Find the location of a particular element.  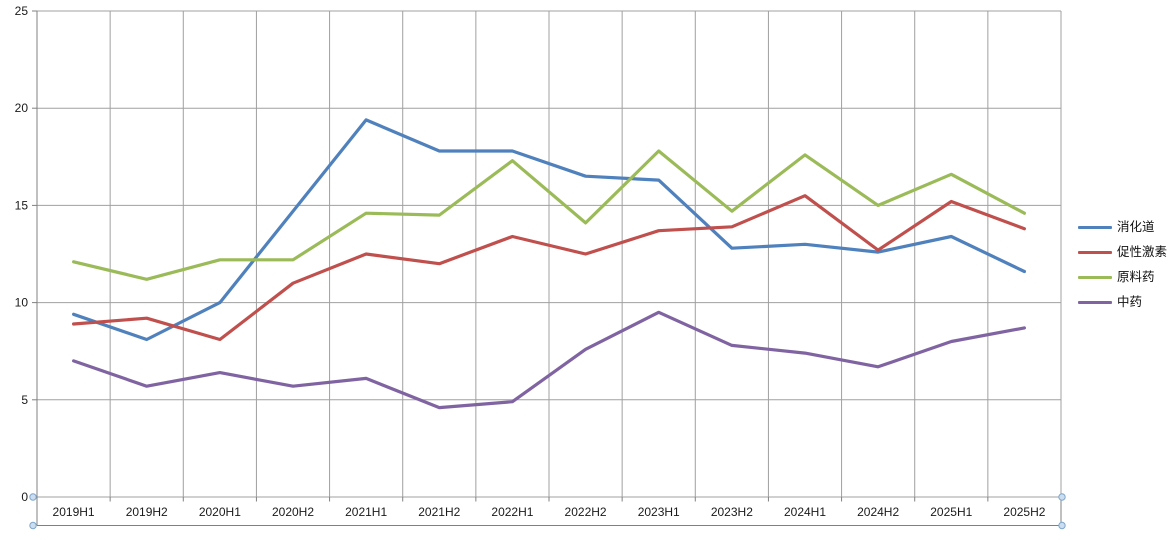

legend-label: 消化道 is located at coordinates (1136, 227).